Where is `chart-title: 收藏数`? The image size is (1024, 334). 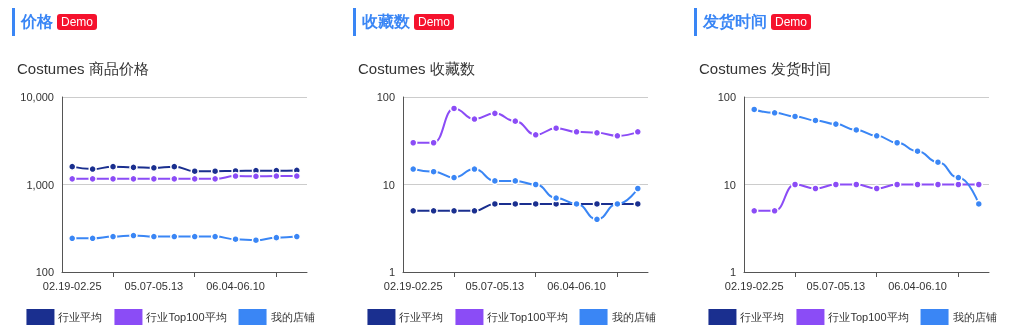 chart-title: 收藏数 is located at coordinates (386, 21).